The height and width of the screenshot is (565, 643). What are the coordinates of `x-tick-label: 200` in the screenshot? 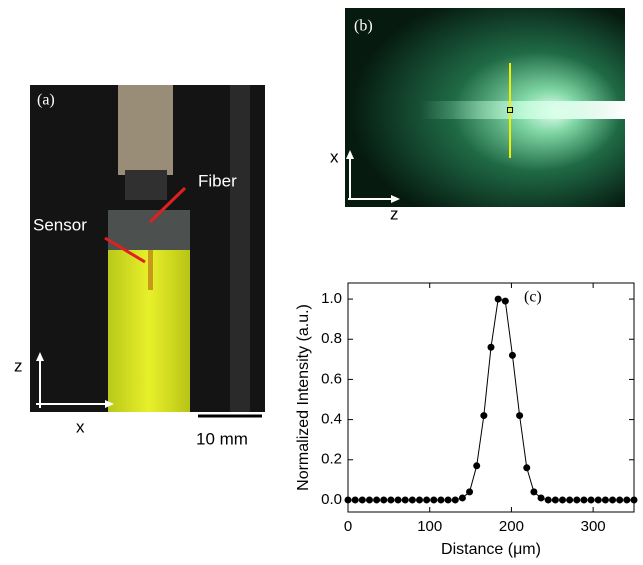 It's located at (511, 526).